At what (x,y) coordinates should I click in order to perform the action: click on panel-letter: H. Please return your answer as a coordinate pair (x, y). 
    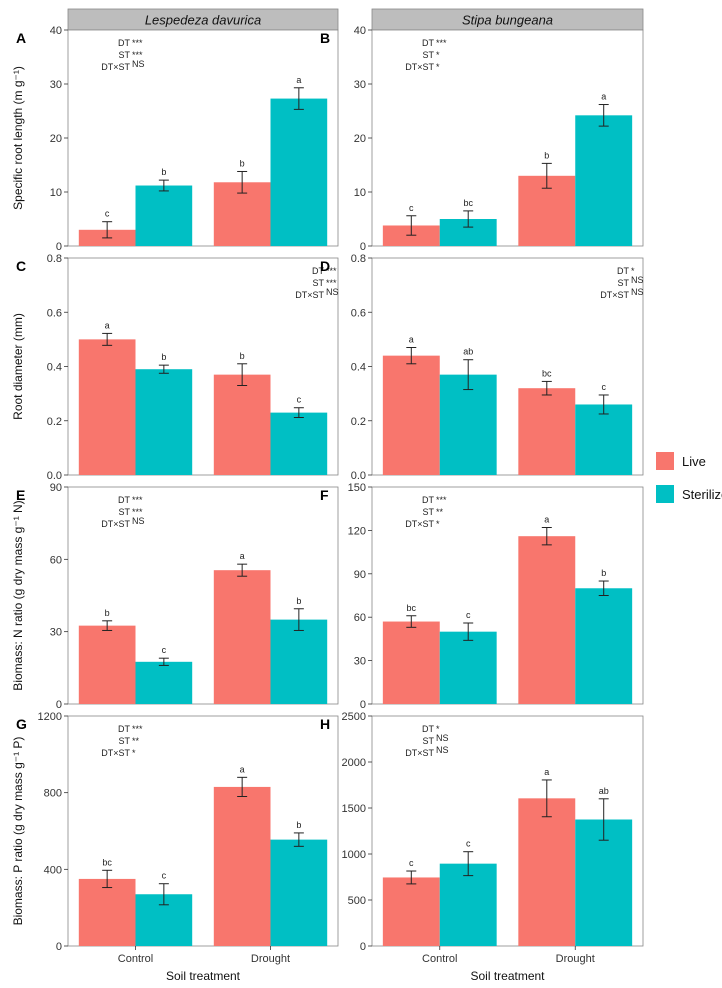
    Looking at the image, I should click on (325, 724).